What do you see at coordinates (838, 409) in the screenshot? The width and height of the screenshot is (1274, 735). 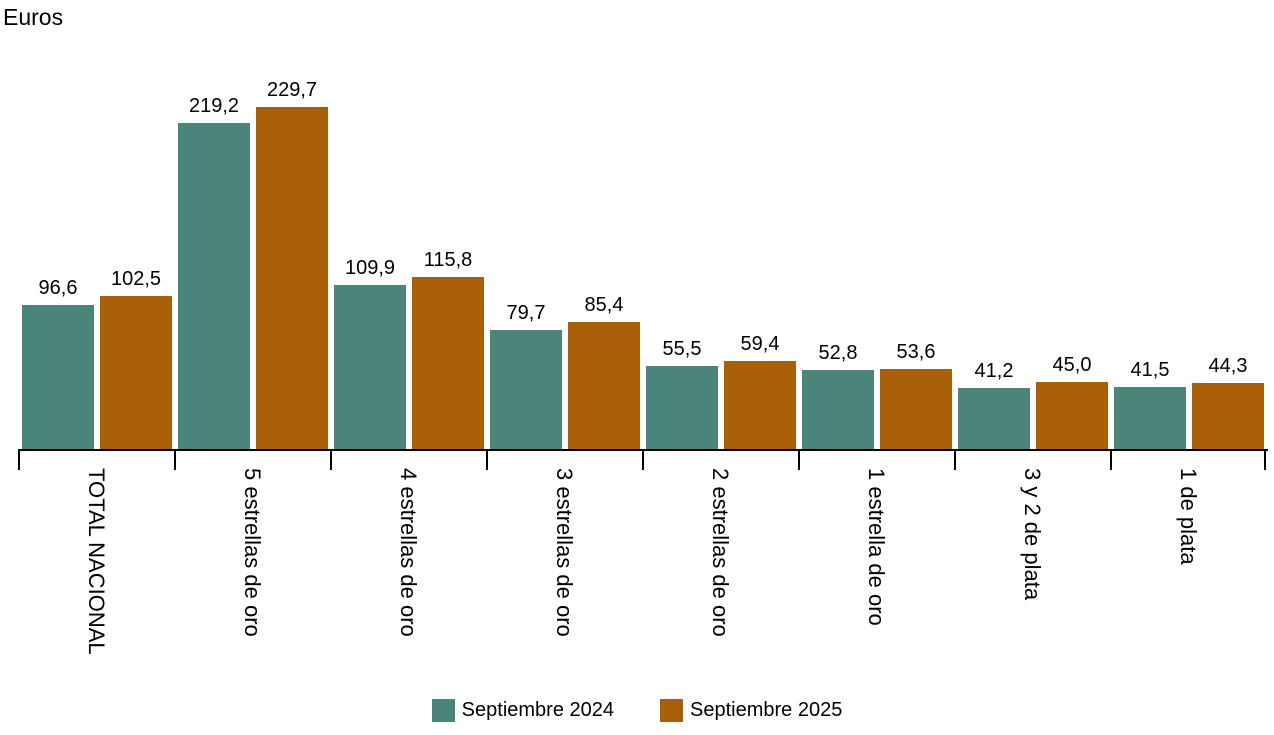 I see `bar-septiembre-2024-1-estrella-de-oro` at bounding box center [838, 409].